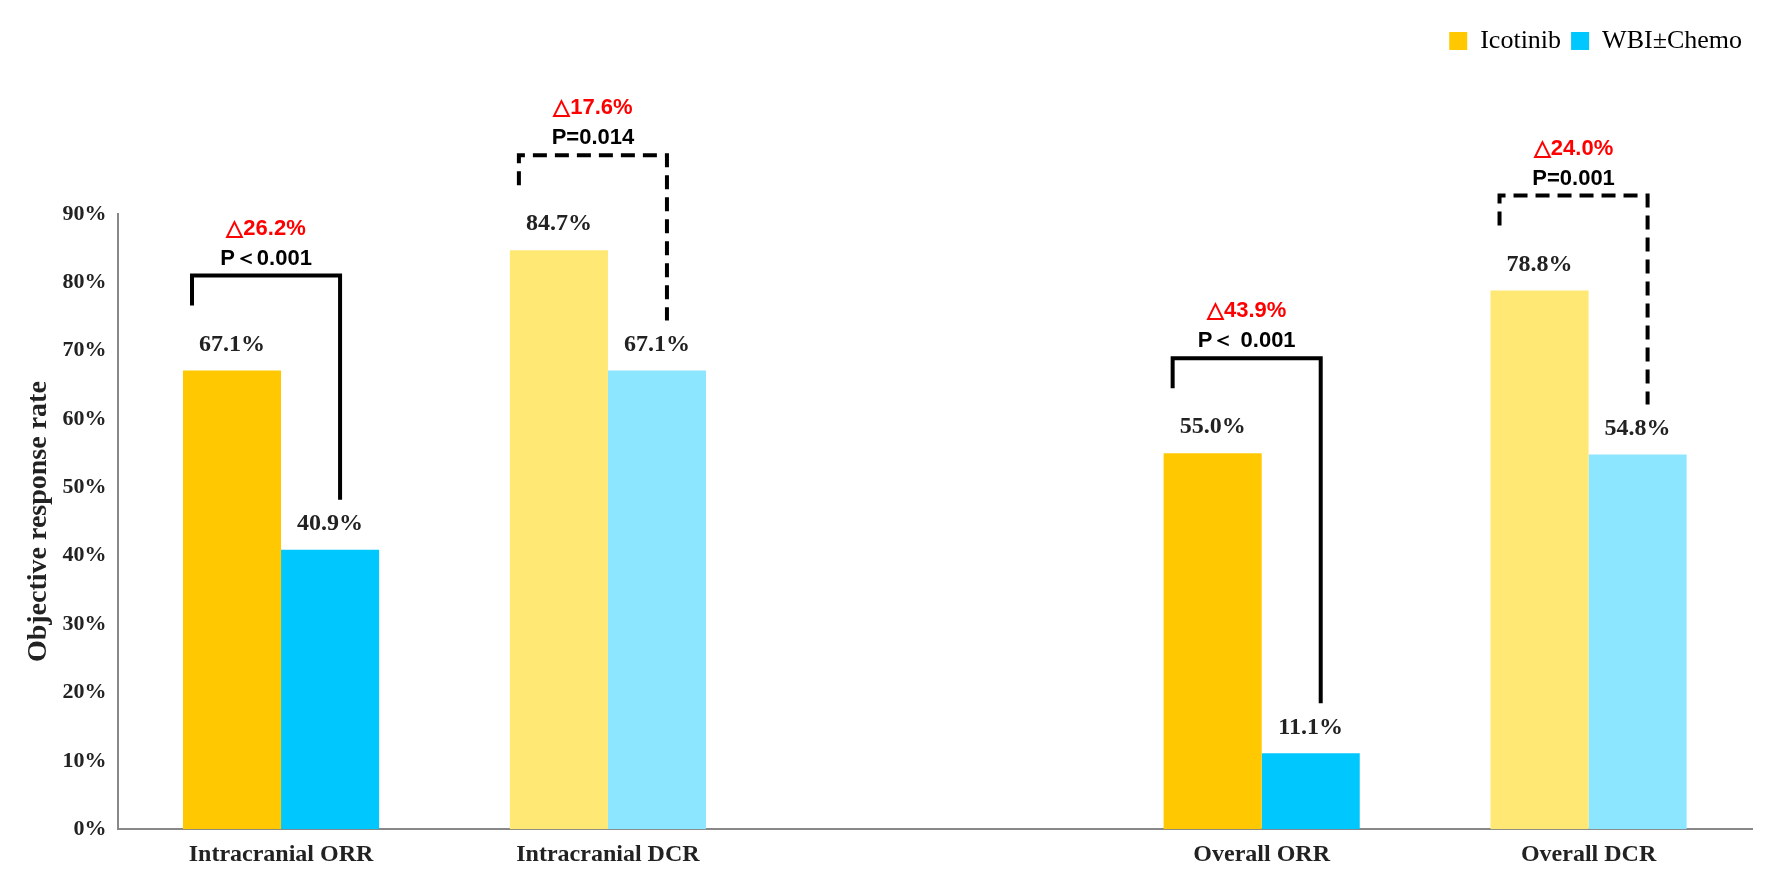 The width and height of the screenshot is (1780, 890). Describe the element at coordinates (1637, 426) in the screenshot. I see `data-label: 54.8%` at that location.